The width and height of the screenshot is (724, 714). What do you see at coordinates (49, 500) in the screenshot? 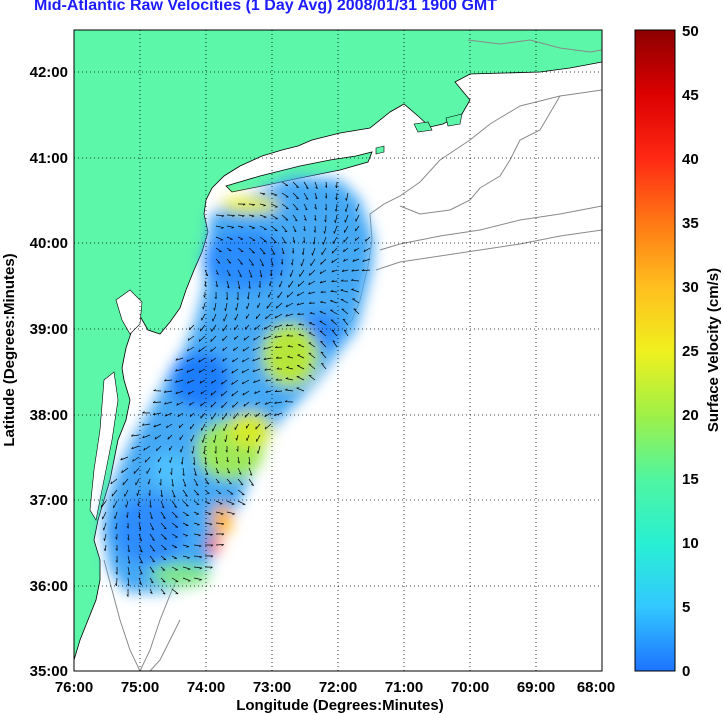
I see `y-tick-label: 37:00` at bounding box center [49, 500].